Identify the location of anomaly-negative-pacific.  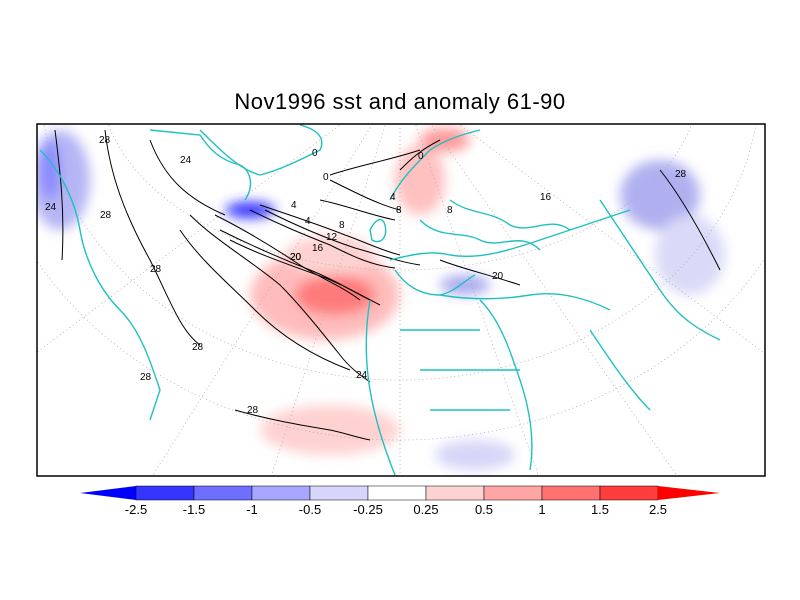
(63, 180).